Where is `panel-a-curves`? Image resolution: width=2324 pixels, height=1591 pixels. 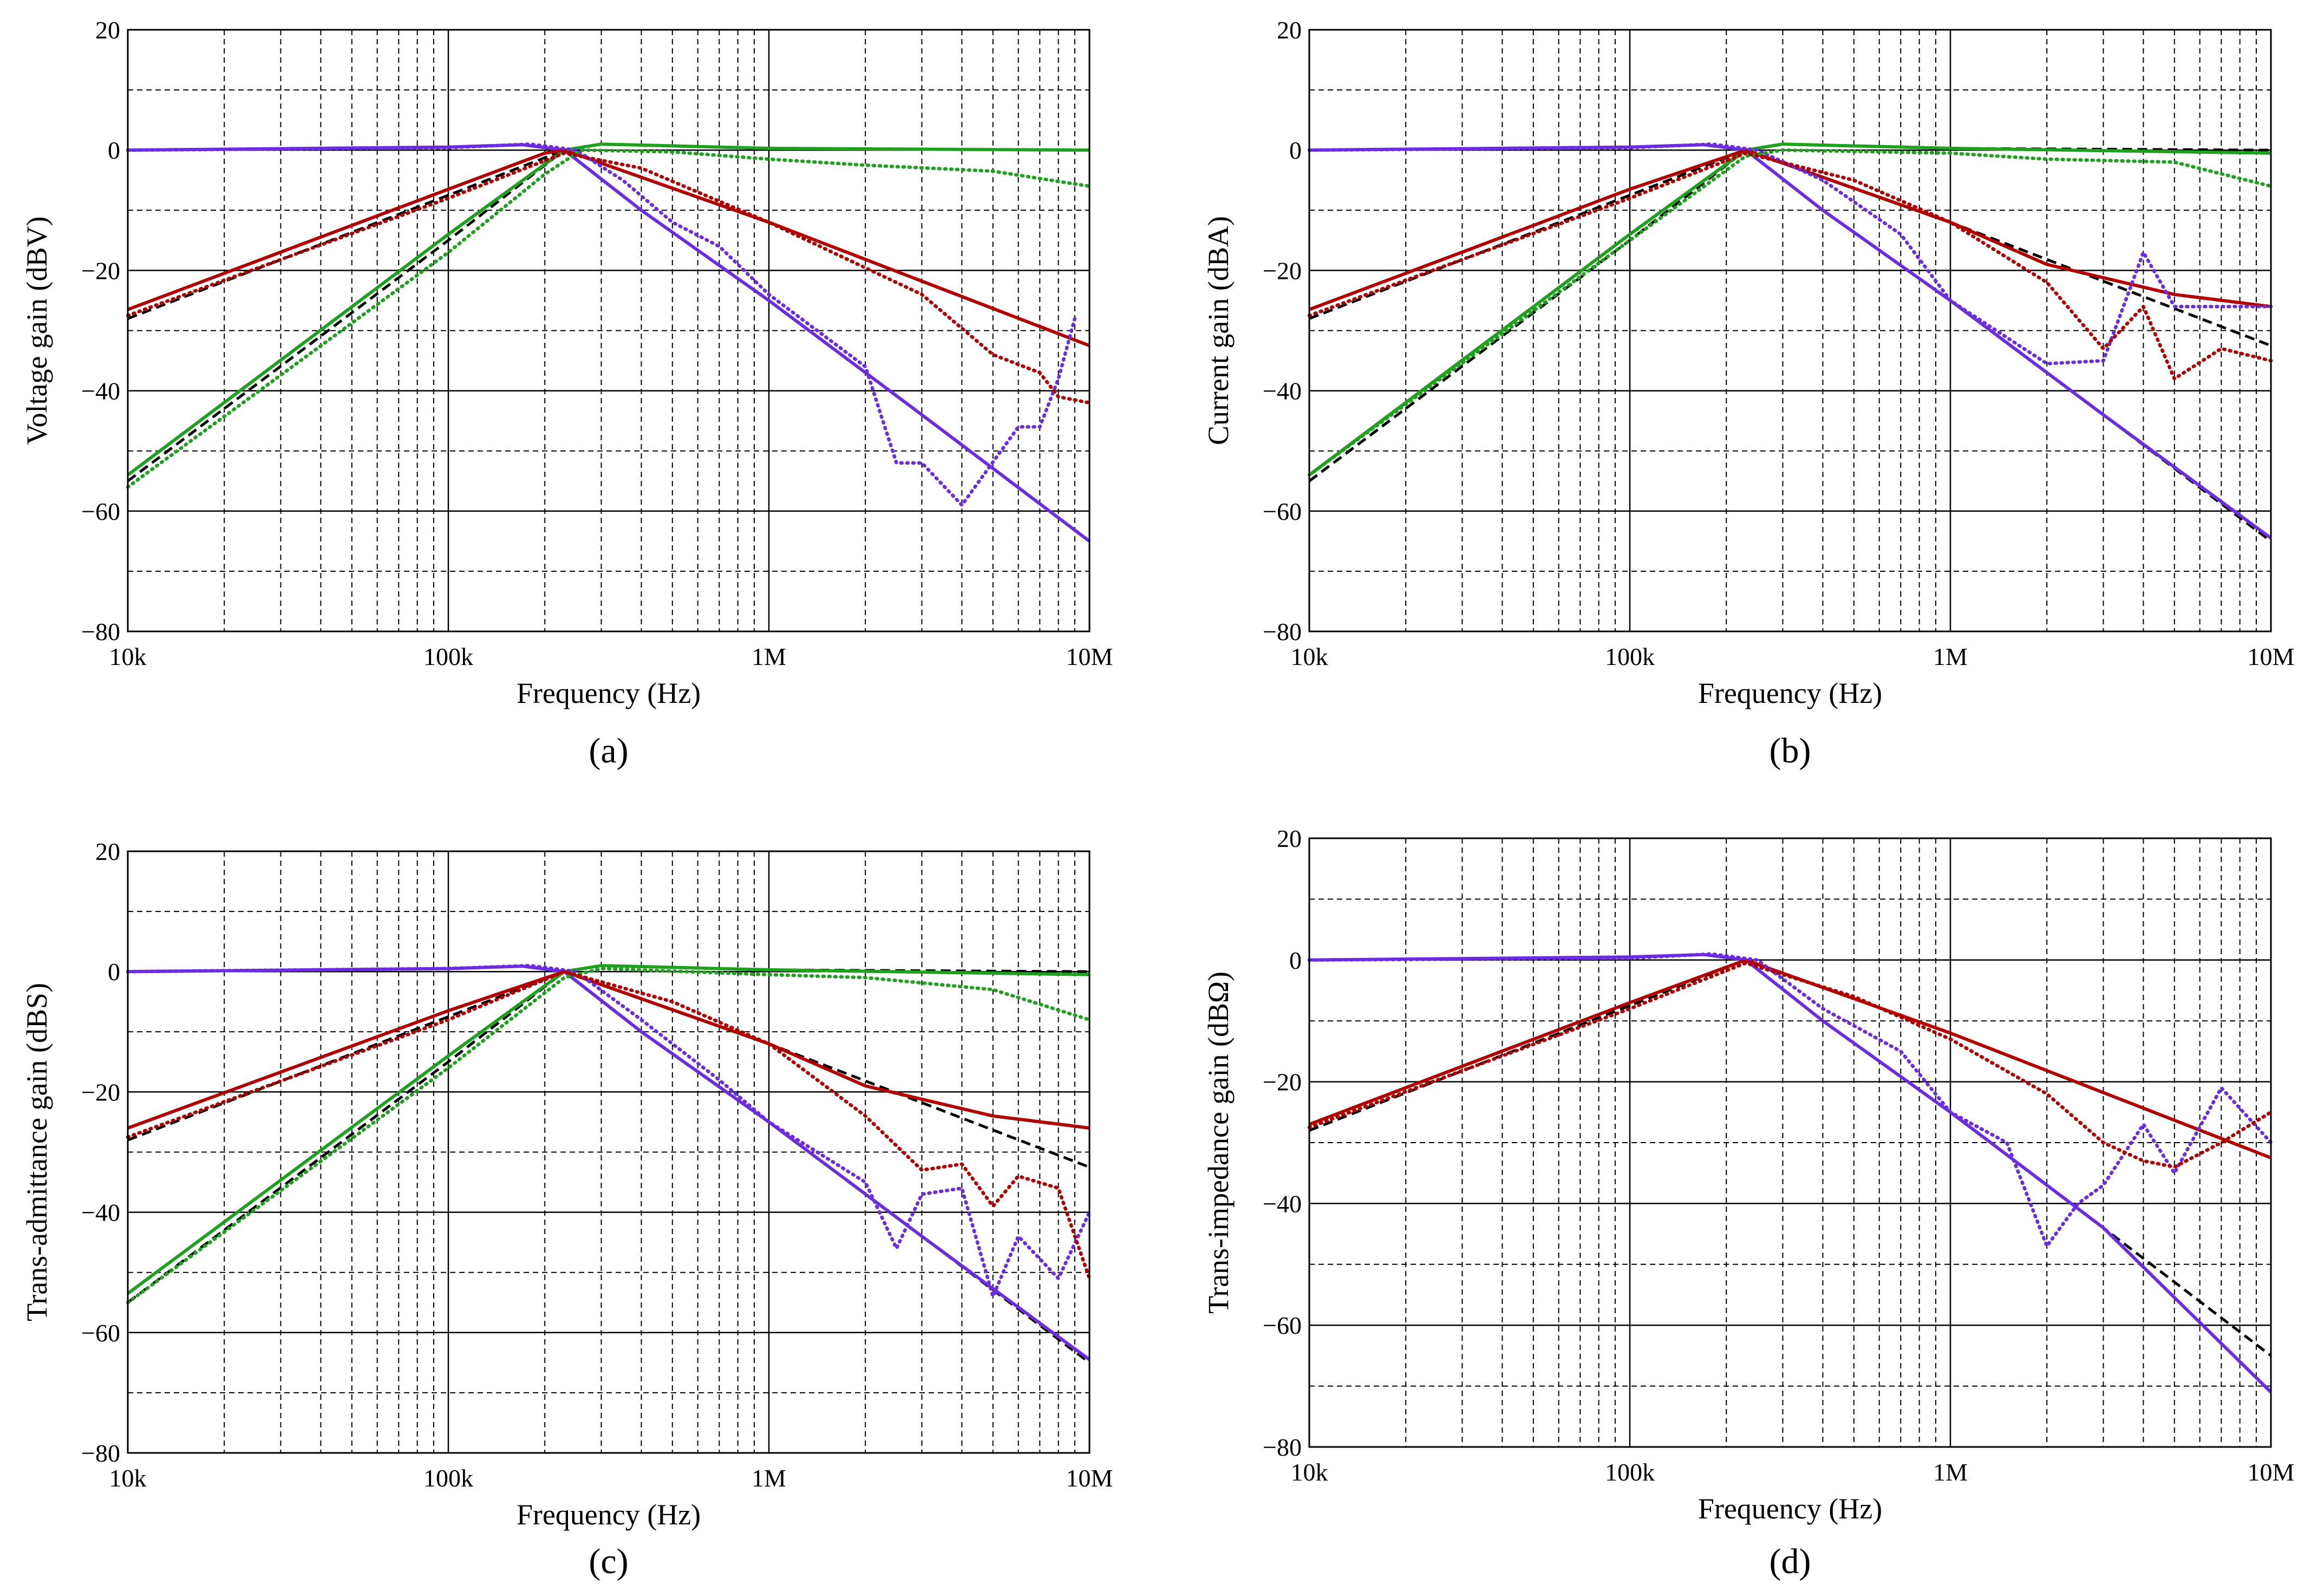 panel-a-curves is located at coordinates (609, 342).